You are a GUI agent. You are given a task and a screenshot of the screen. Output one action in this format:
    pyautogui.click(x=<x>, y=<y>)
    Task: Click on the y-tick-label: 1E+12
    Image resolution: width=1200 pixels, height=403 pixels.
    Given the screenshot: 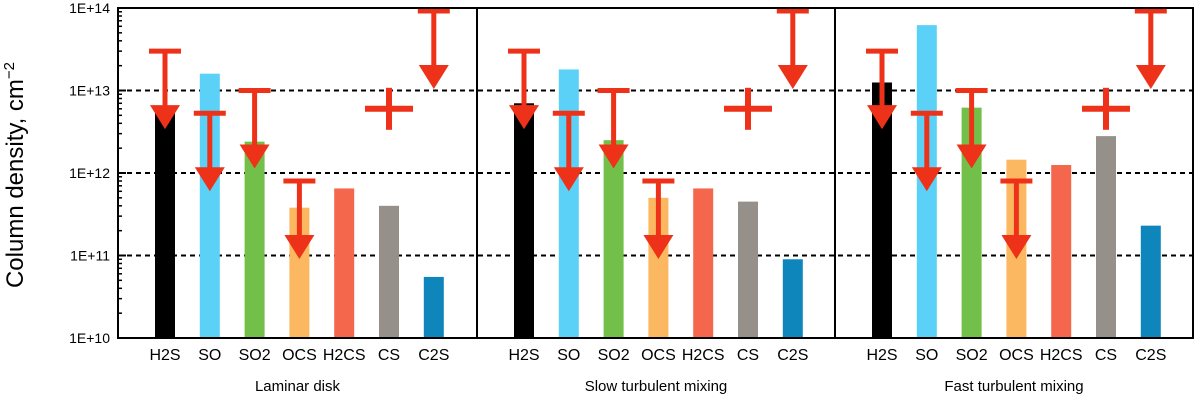 What is the action you would take?
    pyautogui.click(x=89, y=173)
    